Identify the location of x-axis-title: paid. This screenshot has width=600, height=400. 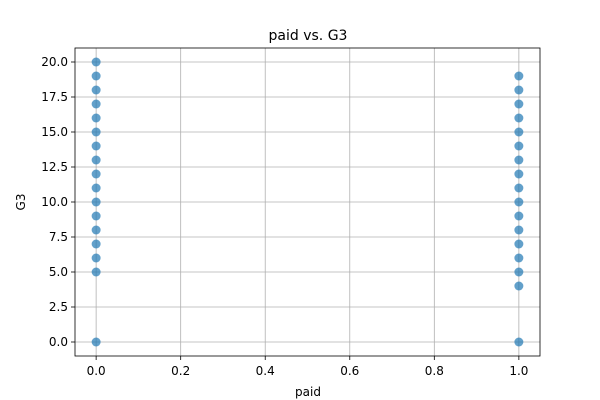
(308, 392).